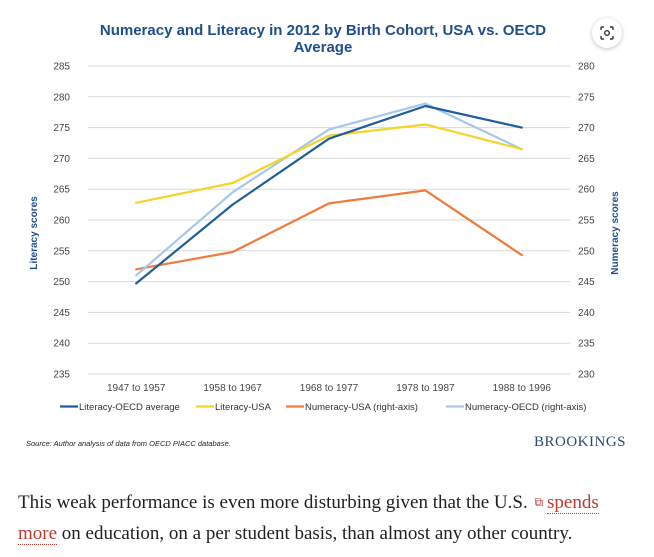  I want to click on x-tick-label: 1988 to 1996, so click(522, 388).